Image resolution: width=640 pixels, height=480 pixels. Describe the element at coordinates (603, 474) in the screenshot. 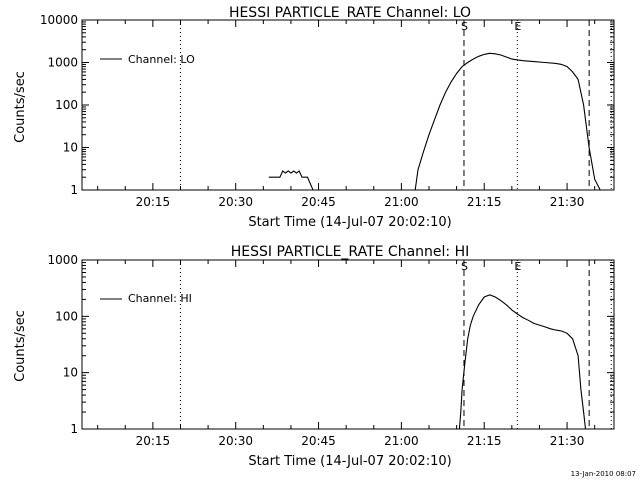

I see `footer-timestamp: 13-Jan-2010 08:07` at that location.